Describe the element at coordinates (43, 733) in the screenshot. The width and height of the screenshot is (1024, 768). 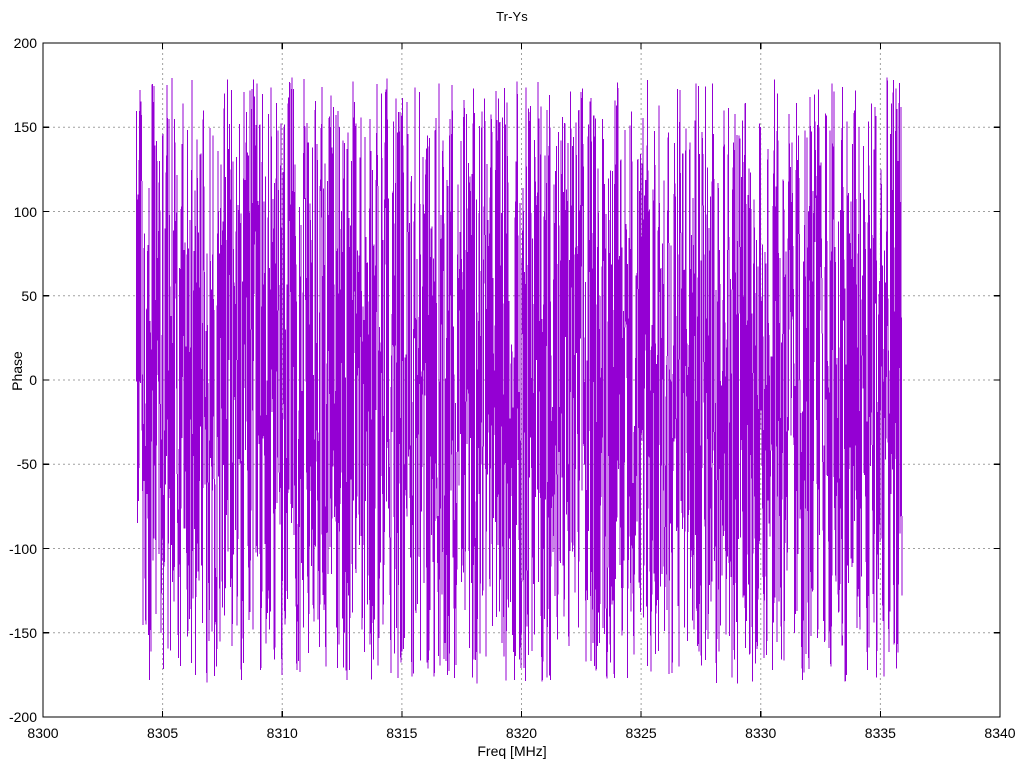
I see `x-tick-label: 8300` at that location.